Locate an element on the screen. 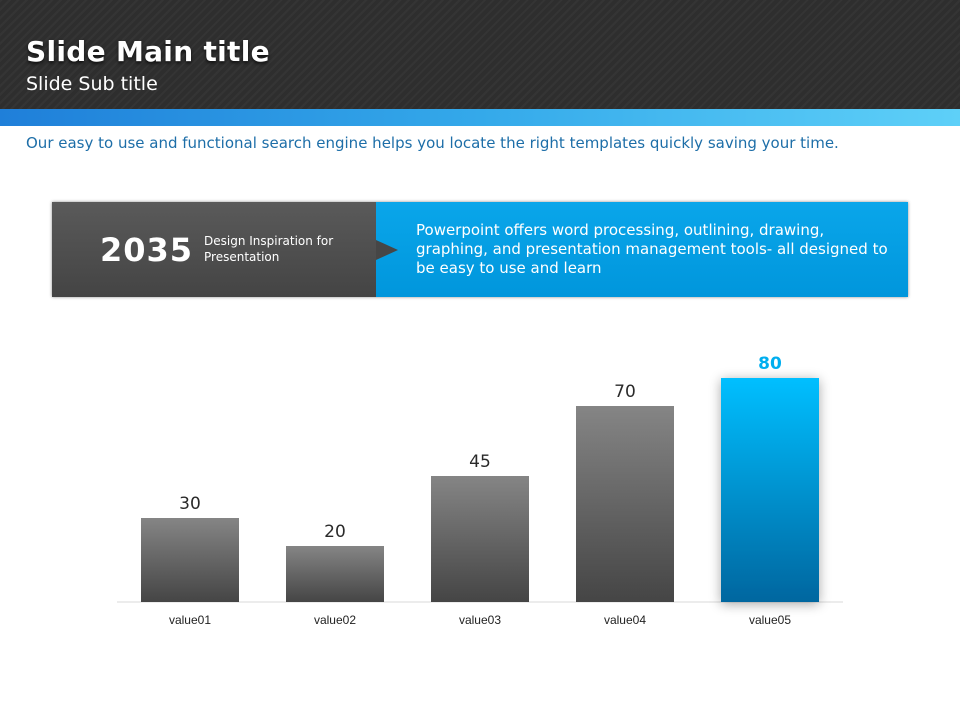 This screenshot has height=720, width=960. info-caption: Design Inspiration for Presentation is located at coordinates (269, 249).